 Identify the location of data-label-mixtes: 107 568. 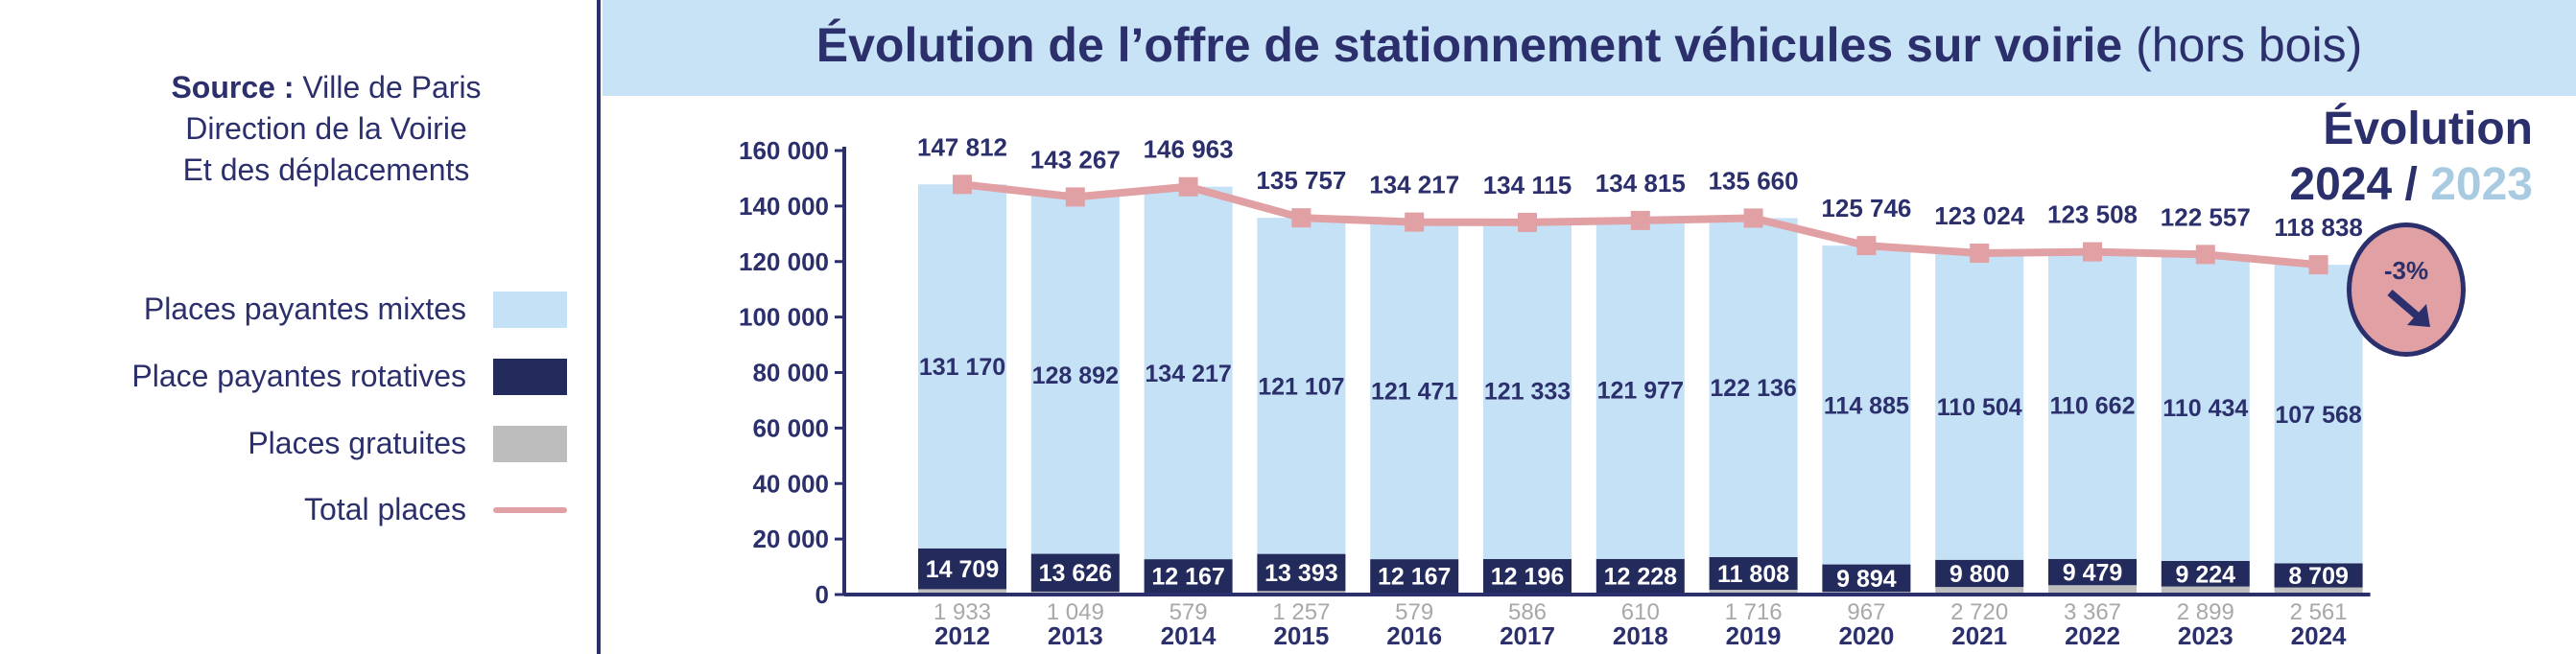
(2318, 415).